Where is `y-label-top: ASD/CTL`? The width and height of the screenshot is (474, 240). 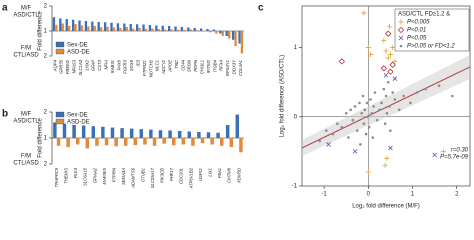
y-label-top: ASD/CTL is located at coordinates (26, 16).